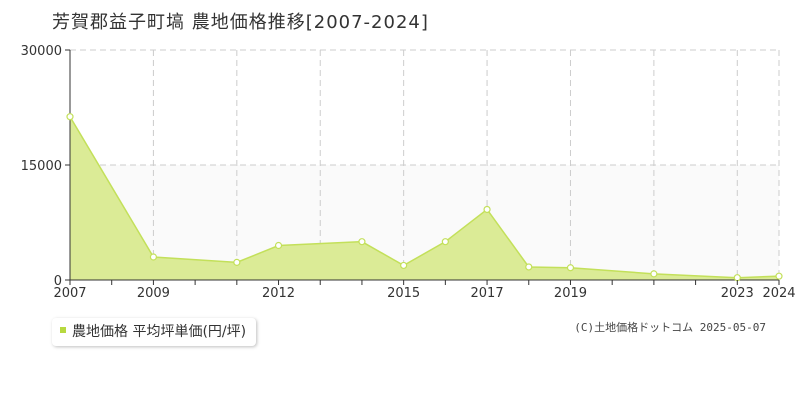 This screenshot has width=800, height=400. Describe the element at coordinates (670, 327) in the screenshot. I see `credit-text: (C)土地価格ドットコム 2025-05-07` at that location.